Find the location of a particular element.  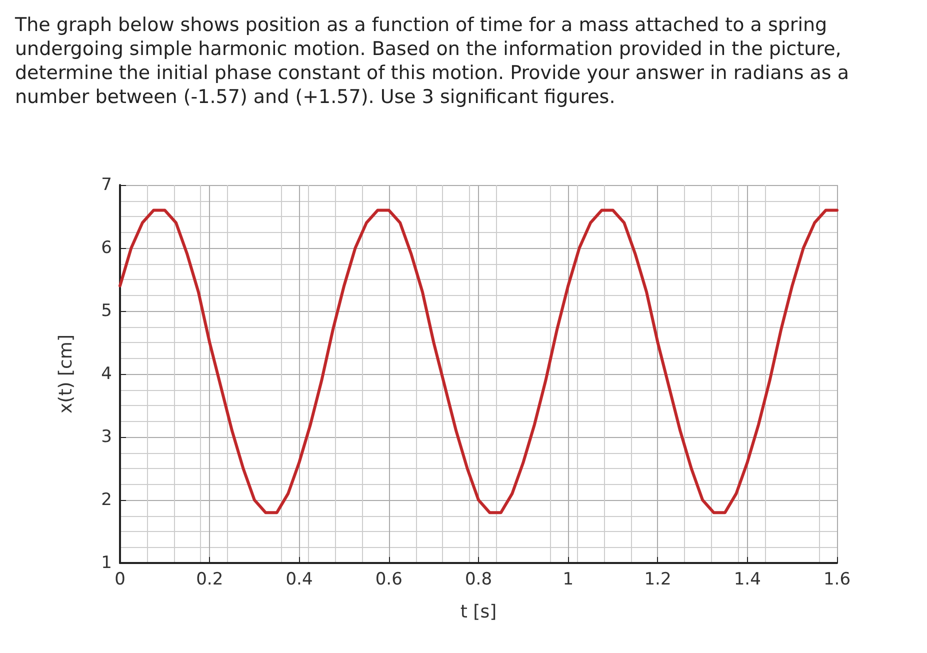

y-tick-label: 4 is located at coordinates (106, 374).